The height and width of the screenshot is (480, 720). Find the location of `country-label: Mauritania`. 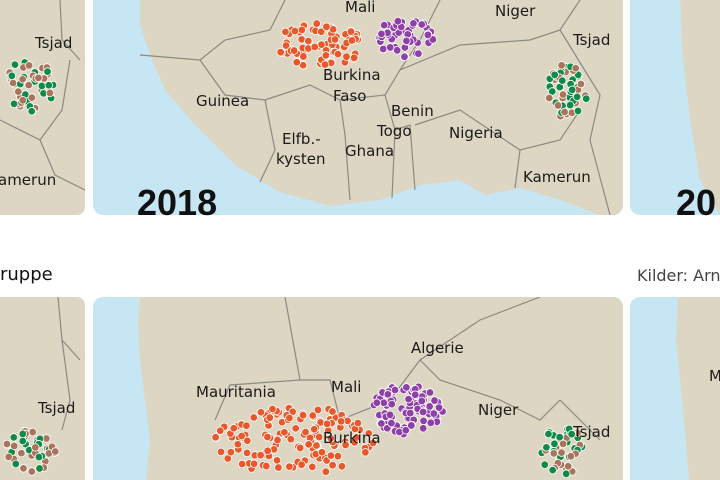

country-label: Mauritania is located at coordinates (236, 392).